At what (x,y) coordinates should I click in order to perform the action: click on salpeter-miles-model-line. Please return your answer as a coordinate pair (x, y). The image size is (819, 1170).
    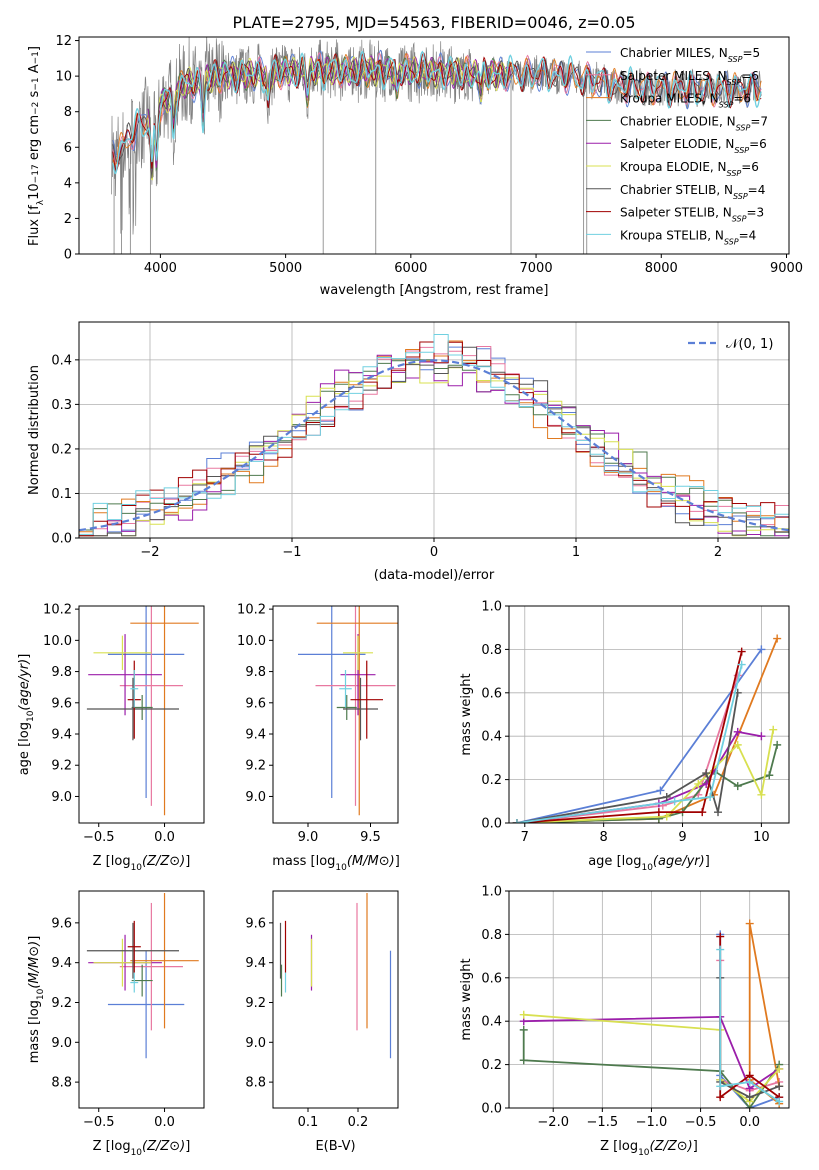
    Looking at the image, I should click on (437, 108).